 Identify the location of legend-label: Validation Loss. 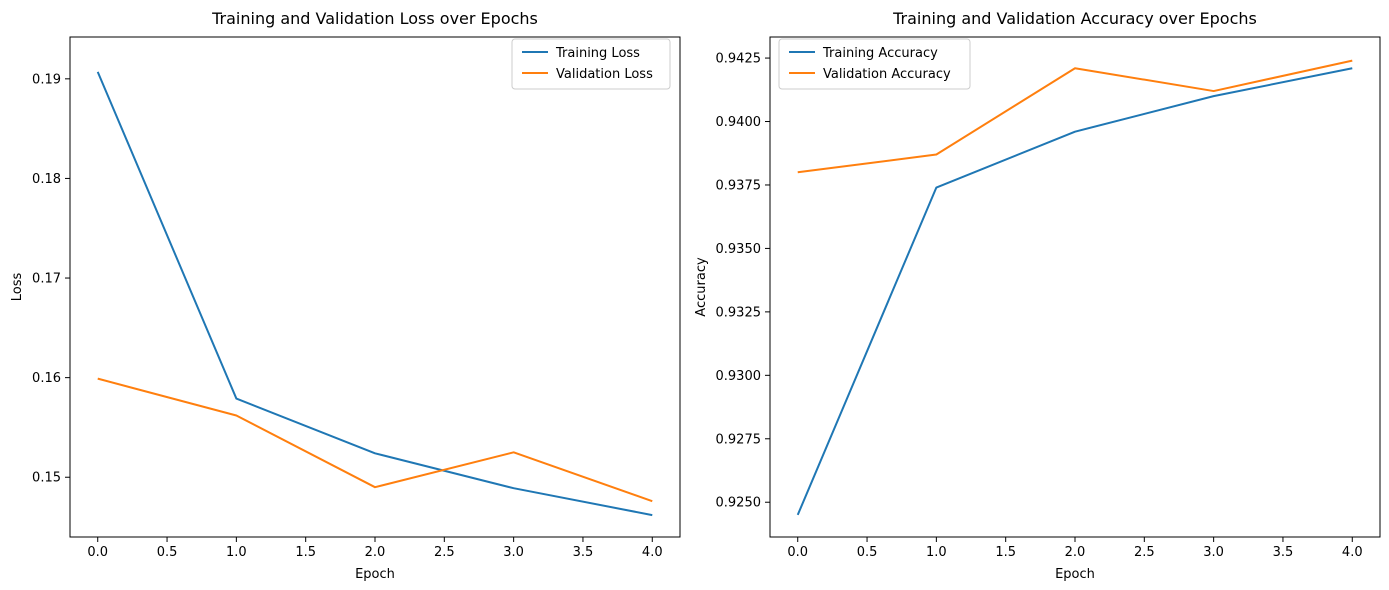
(604, 74).